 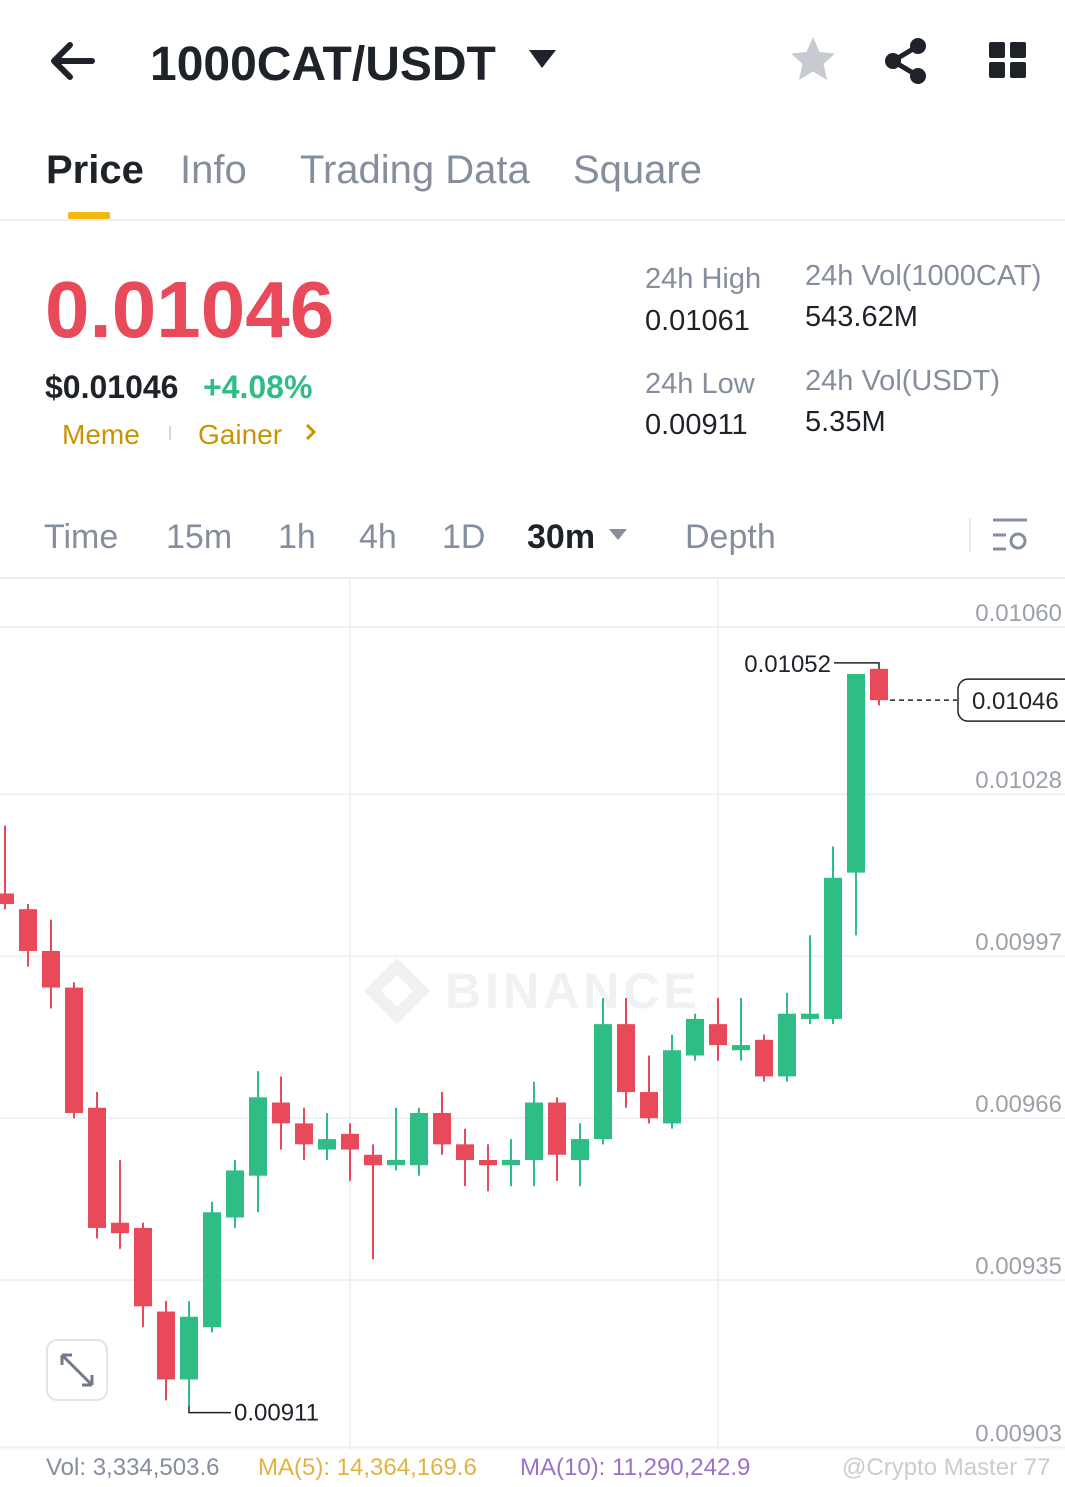 I want to click on low-marker, so click(x=209, y=1409).